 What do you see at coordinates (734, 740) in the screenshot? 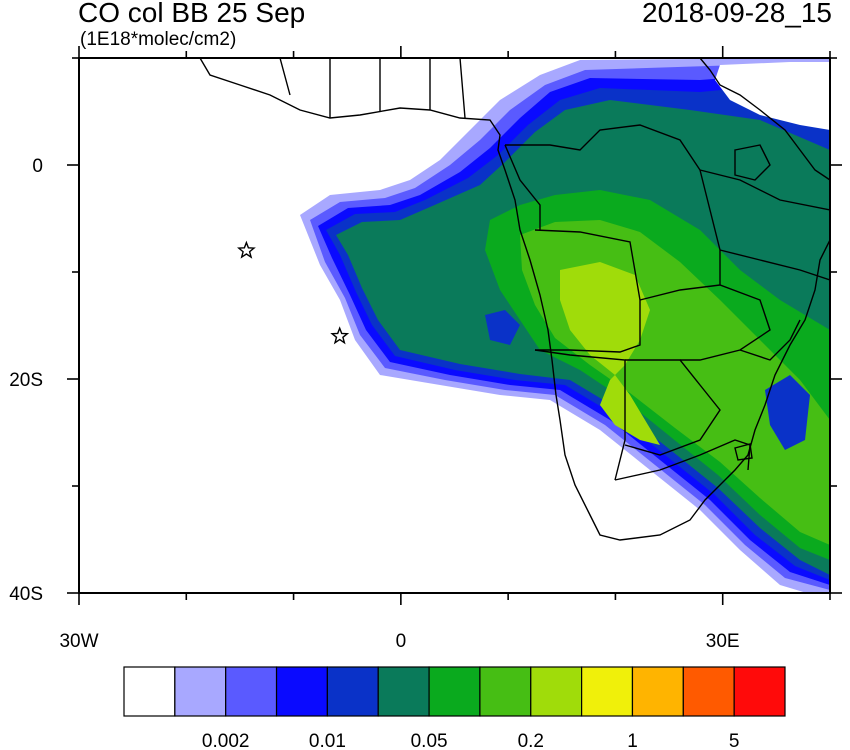
I see `colorbar-label: 5` at bounding box center [734, 740].